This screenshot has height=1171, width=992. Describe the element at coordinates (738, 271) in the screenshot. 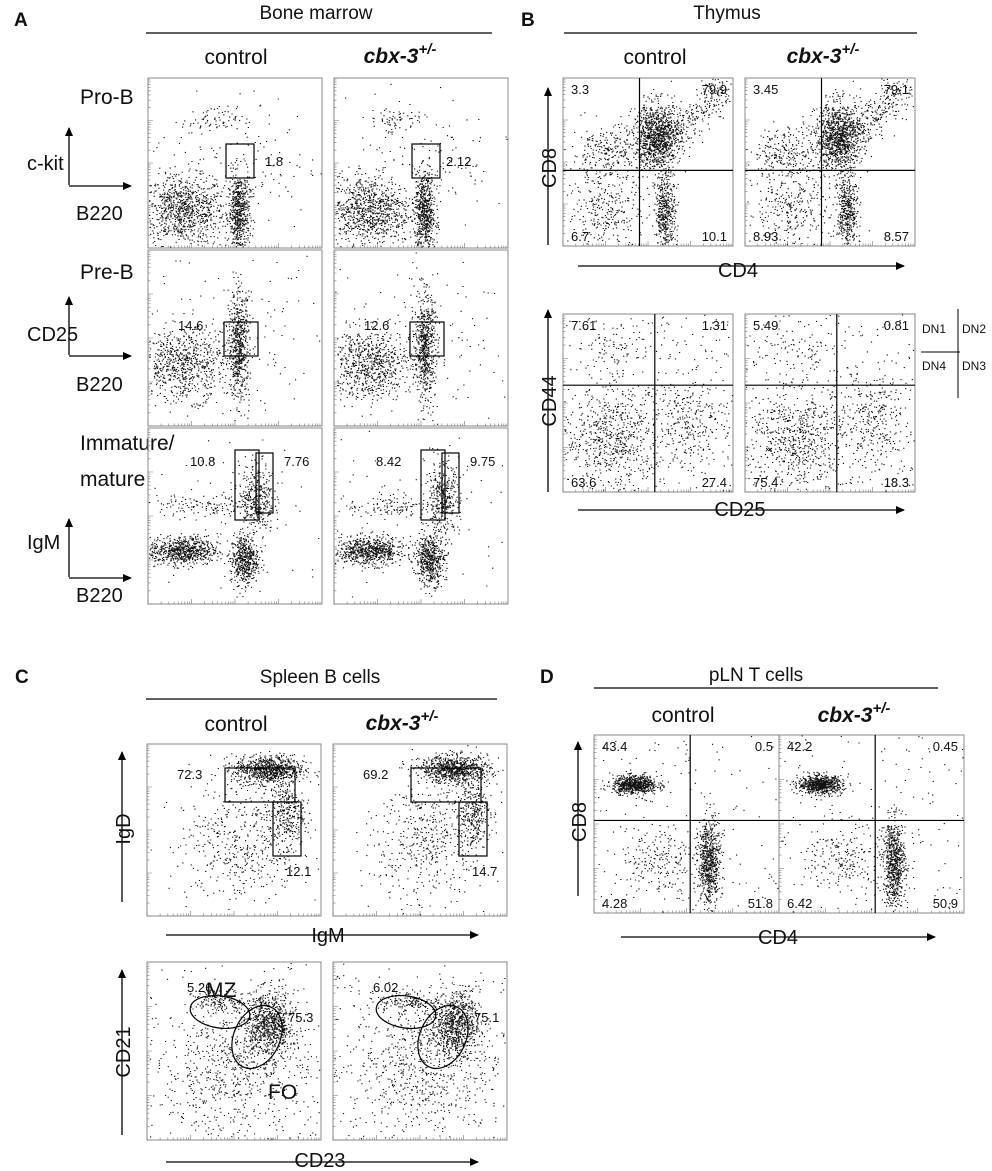

I see `thymus1-x-label: CD4` at that location.